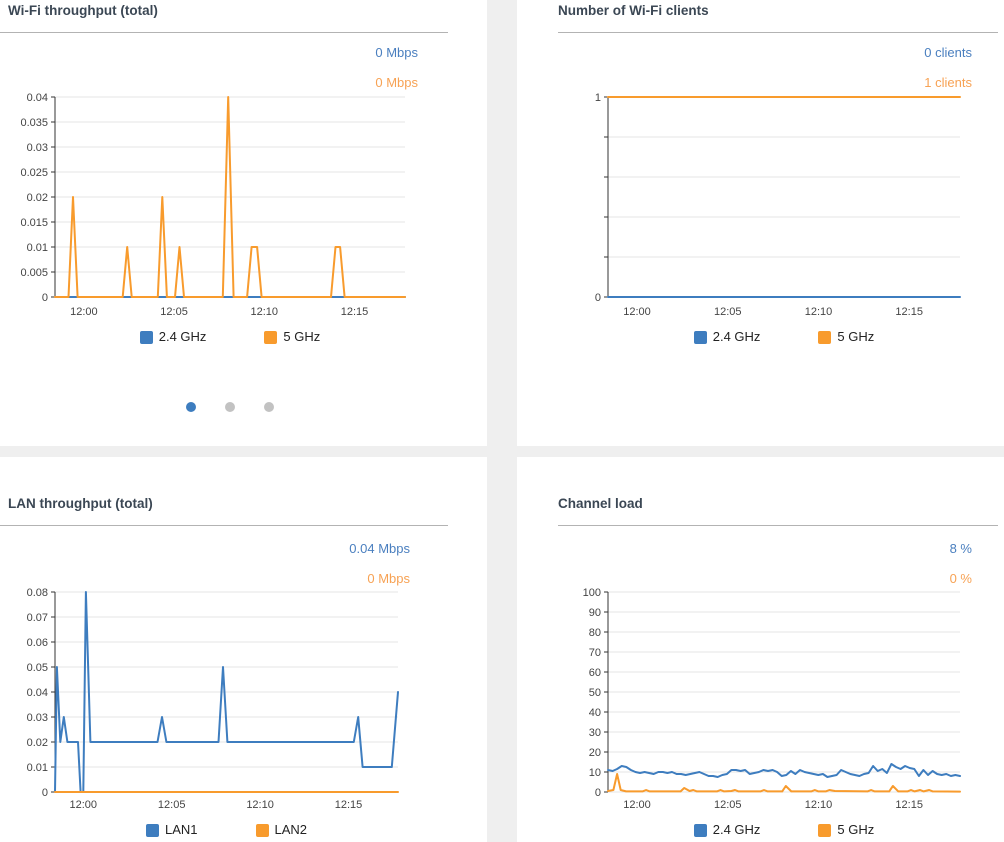 This screenshot has height=842, width=1004. I want to click on svg-text: 0.06, so click(37, 643).